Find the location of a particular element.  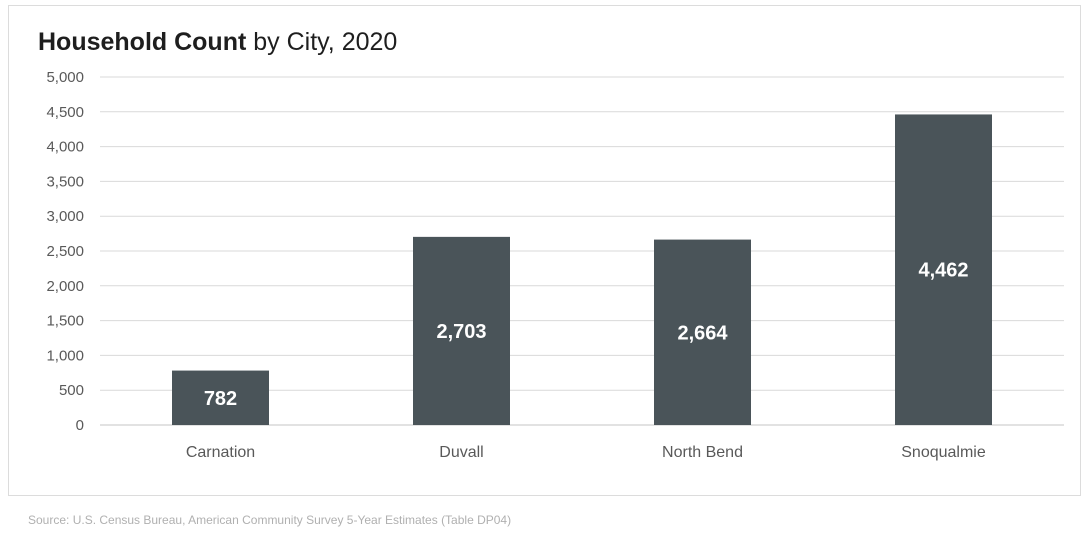

y-tick-label: 3,000 is located at coordinates (65, 216).